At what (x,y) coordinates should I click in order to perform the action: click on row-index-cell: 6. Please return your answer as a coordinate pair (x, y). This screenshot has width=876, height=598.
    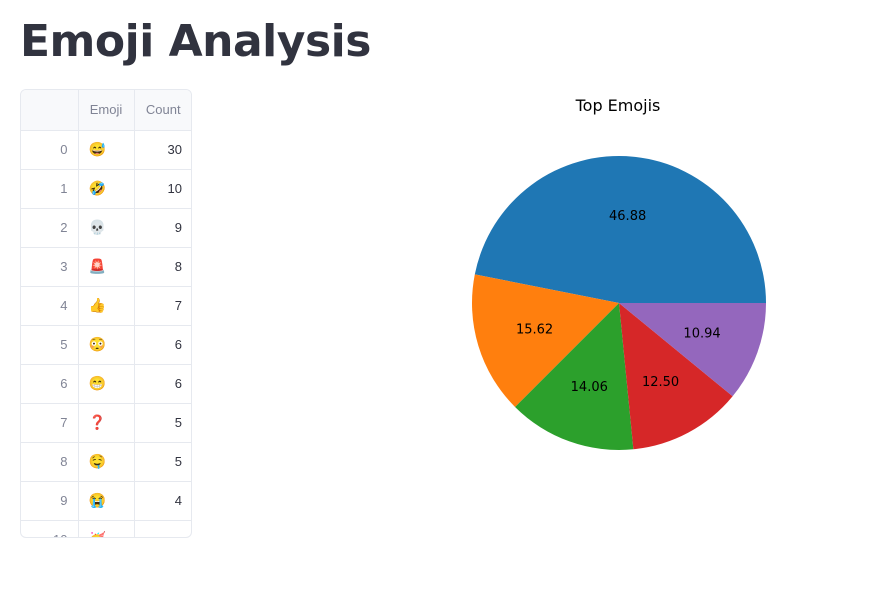
    Looking at the image, I should click on (50, 384).